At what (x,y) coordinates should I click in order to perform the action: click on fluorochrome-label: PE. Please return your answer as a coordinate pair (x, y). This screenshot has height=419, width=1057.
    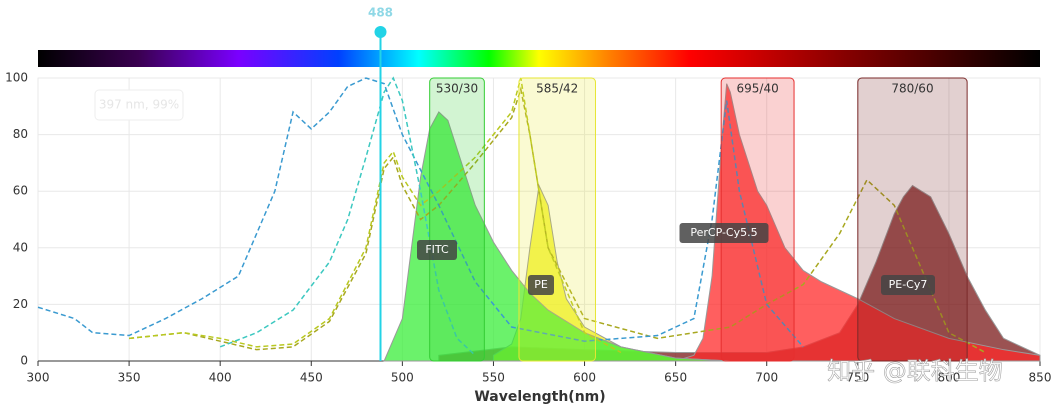
    Looking at the image, I should click on (541, 284).